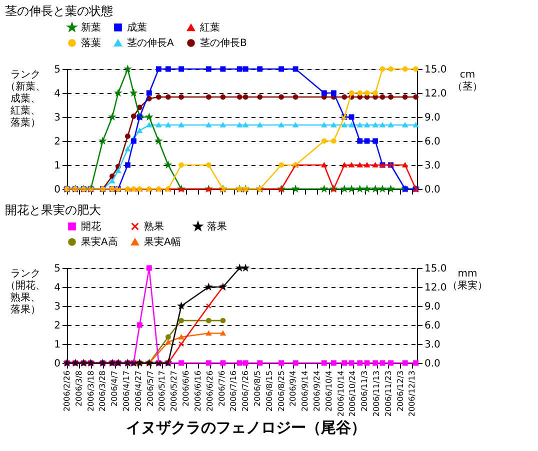 The image size is (538, 451). Describe the element at coordinates (174, 391) in the screenshot. I see `x-tick-label: 2006/5/27` at that location.